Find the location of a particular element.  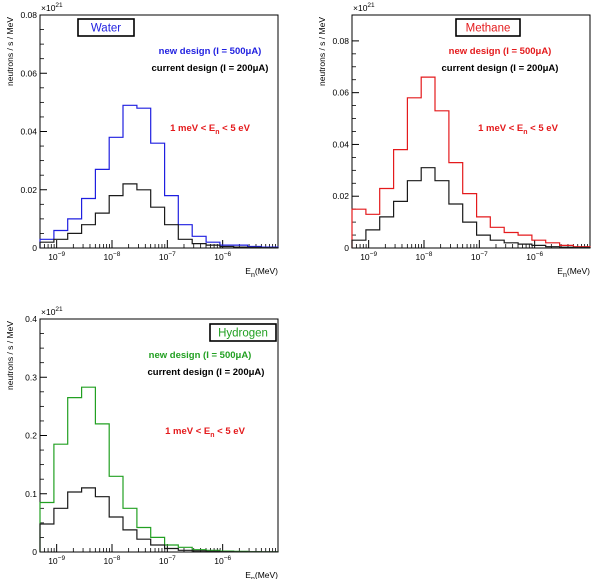

y-tick-label: 0.4 is located at coordinates (31, 319).